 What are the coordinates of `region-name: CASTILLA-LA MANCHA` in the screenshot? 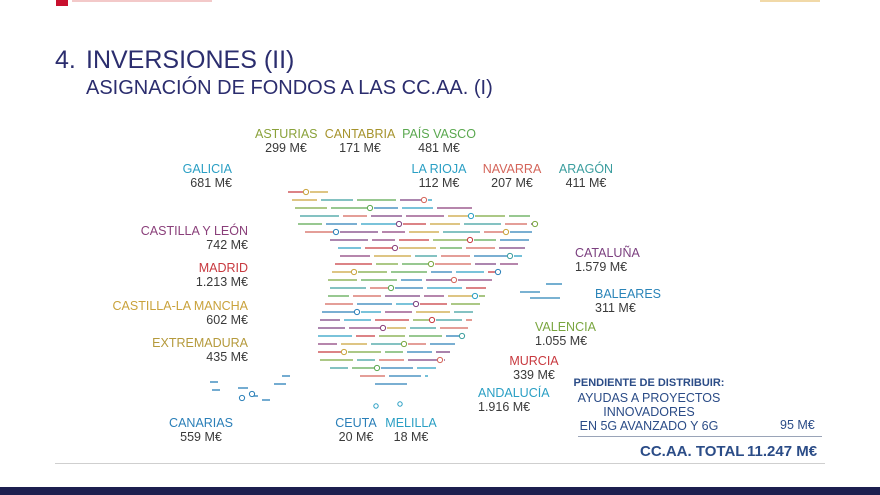 It's located at (180, 306).